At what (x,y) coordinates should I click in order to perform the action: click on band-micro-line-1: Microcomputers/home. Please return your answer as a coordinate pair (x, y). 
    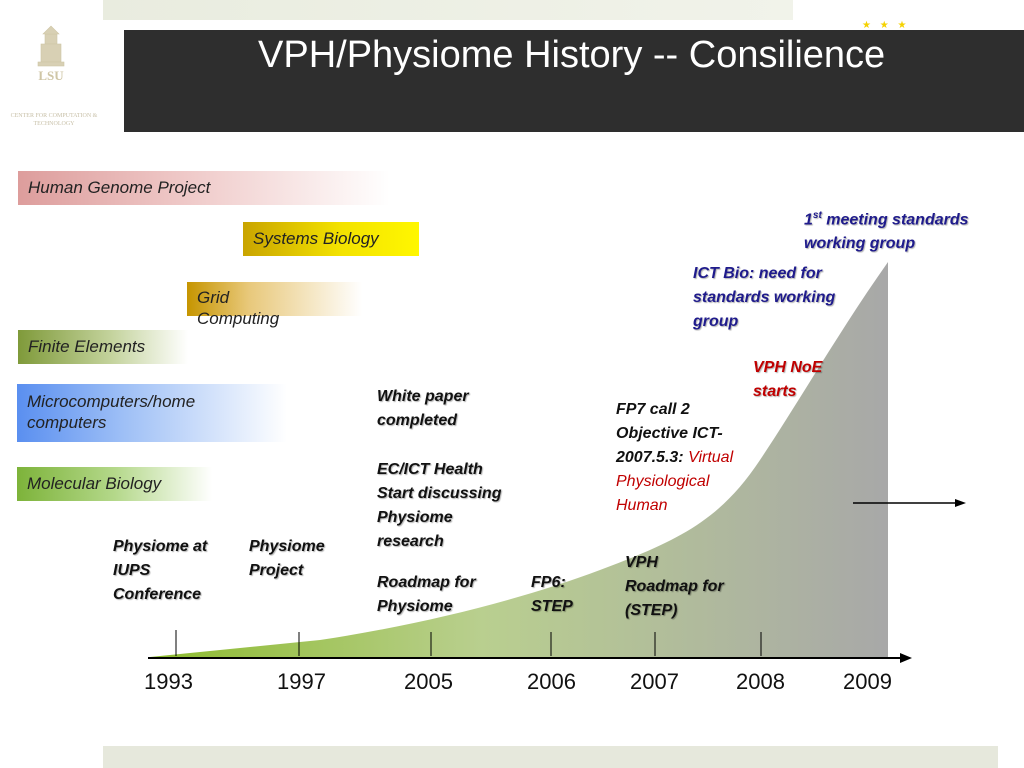
    Looking at the image, I should click on (111, 401).